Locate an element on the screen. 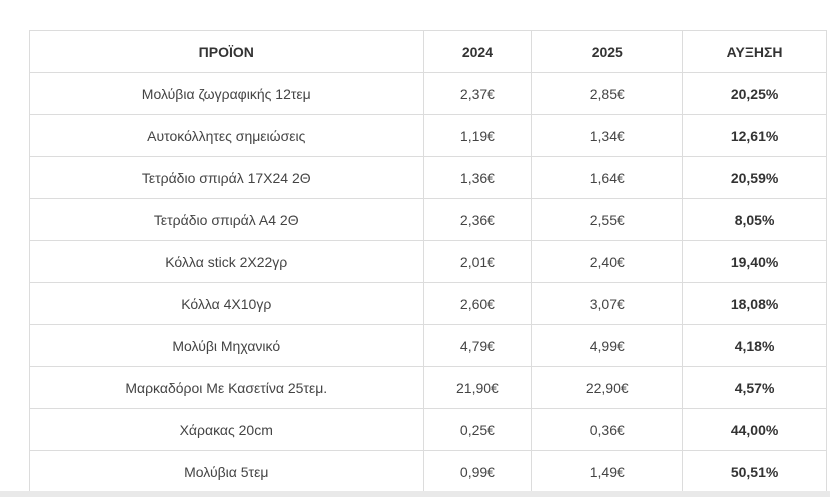 The width and height of the screenshot is (830, 497). product-name: Κόλλα stick 2X22γρ is located at coordinates (227, 261).